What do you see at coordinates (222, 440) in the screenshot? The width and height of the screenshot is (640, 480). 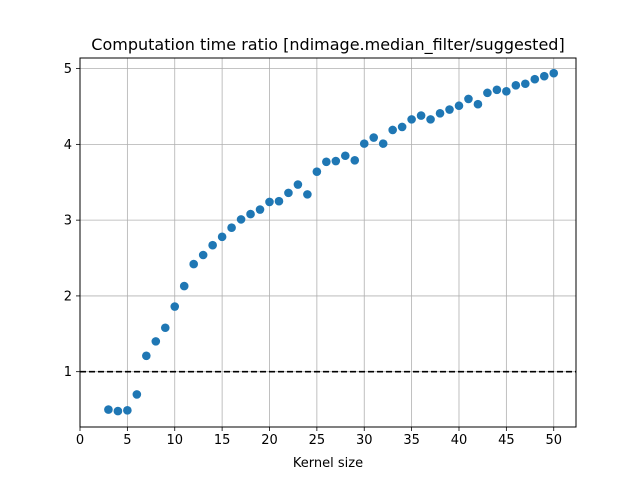 I see `x-tick-label: 15` at bounding box center [222, 440].